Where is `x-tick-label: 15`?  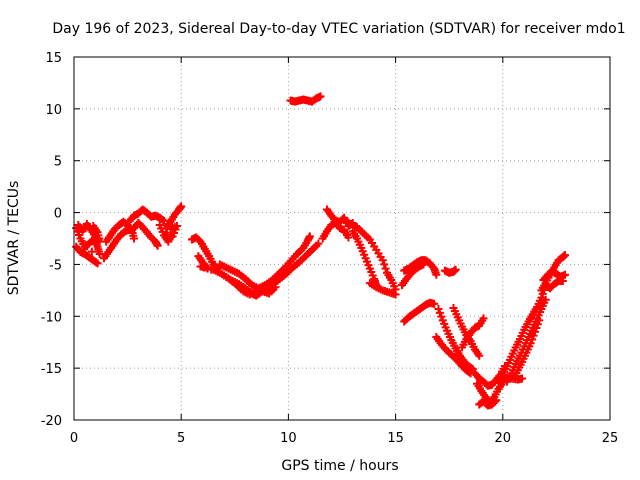 x-tick-label: 15 is located at coordinates (395, 438).